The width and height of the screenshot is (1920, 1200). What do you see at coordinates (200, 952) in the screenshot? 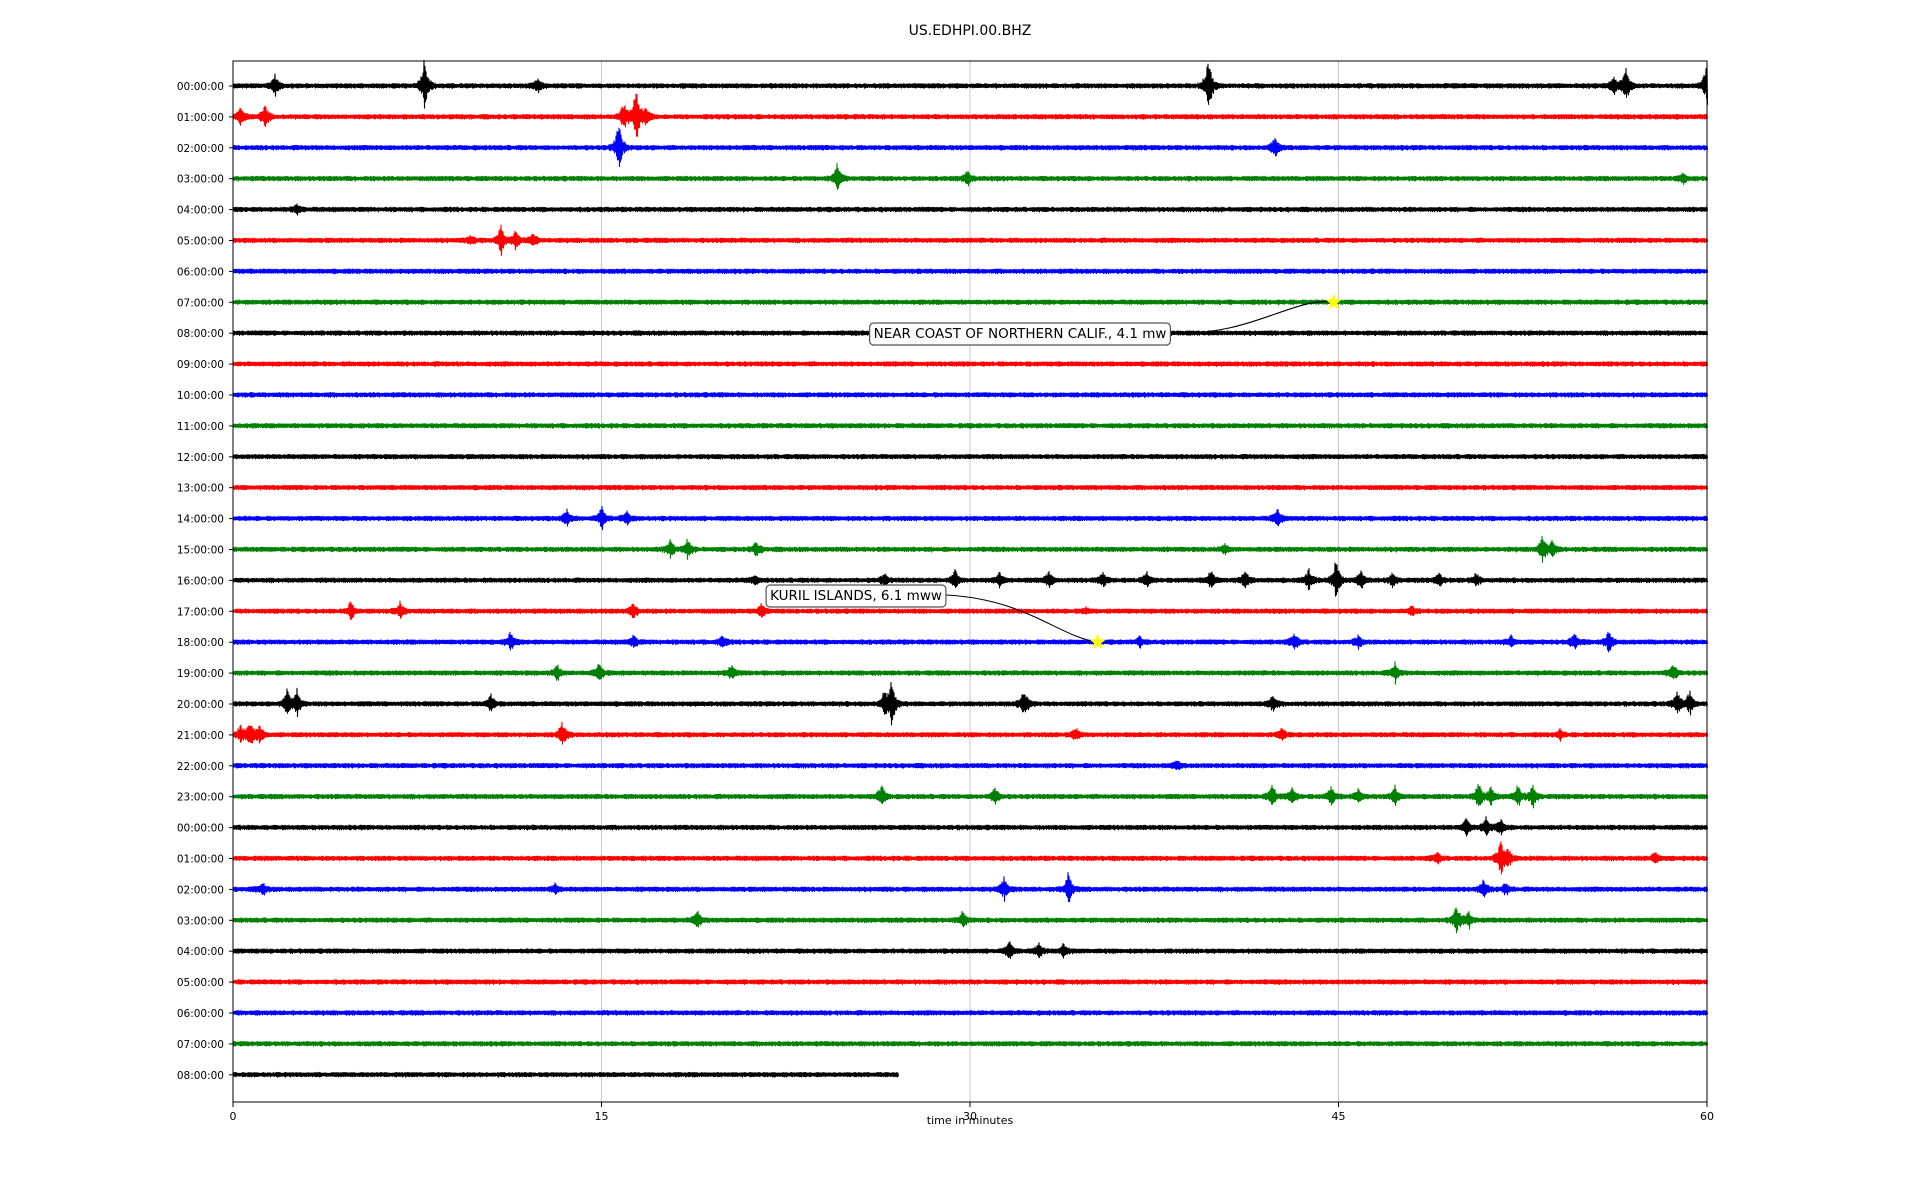
I see `y-tick-label-28: 04:00:00` at bounding box center [200, 952].